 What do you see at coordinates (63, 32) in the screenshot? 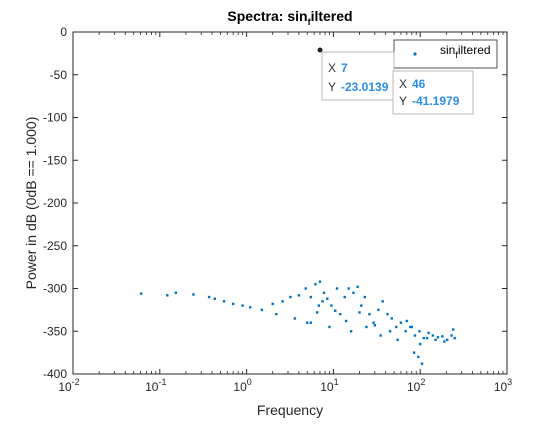
I see `y-tick-label: 0` at bounding box center [63, 32].